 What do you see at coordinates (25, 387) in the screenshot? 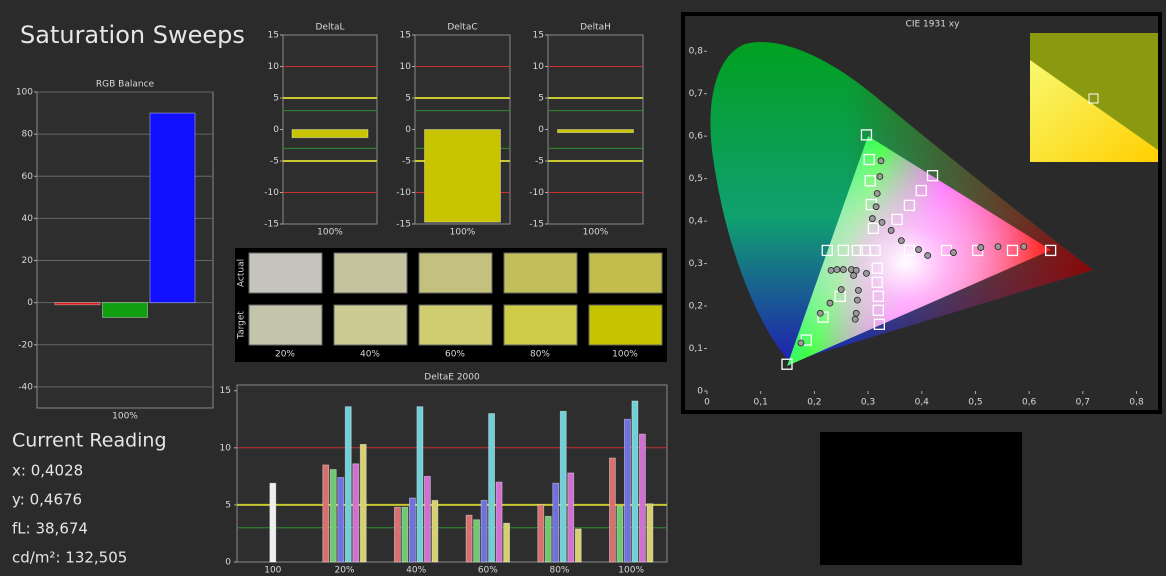
I see `y-tick-label: -40` at bounding box center [25, 387].